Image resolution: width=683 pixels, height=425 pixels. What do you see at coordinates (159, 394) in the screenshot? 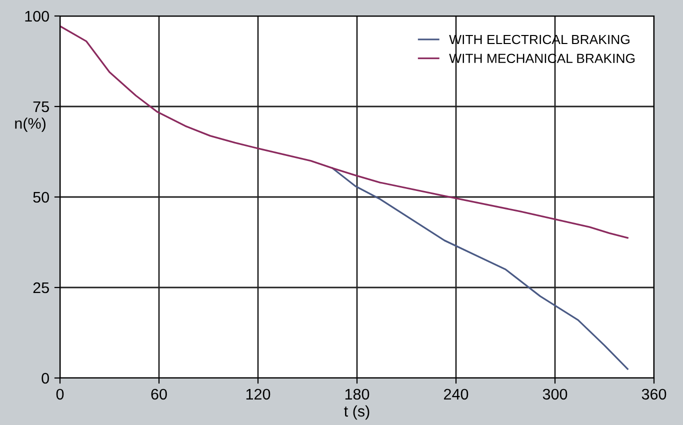
I see `x-tick-label: 60` at bounding box center [159, 394].